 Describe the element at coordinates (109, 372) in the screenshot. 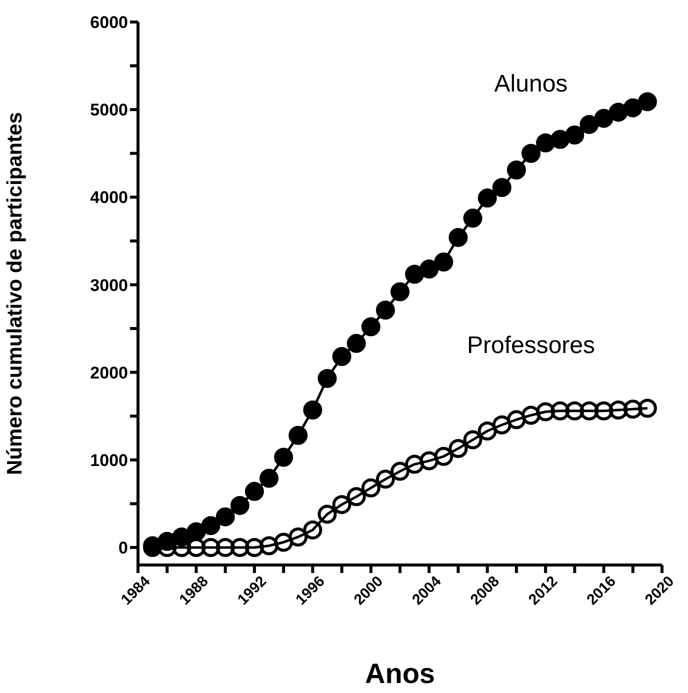

I see `y-tick-label: 2000` at that location.